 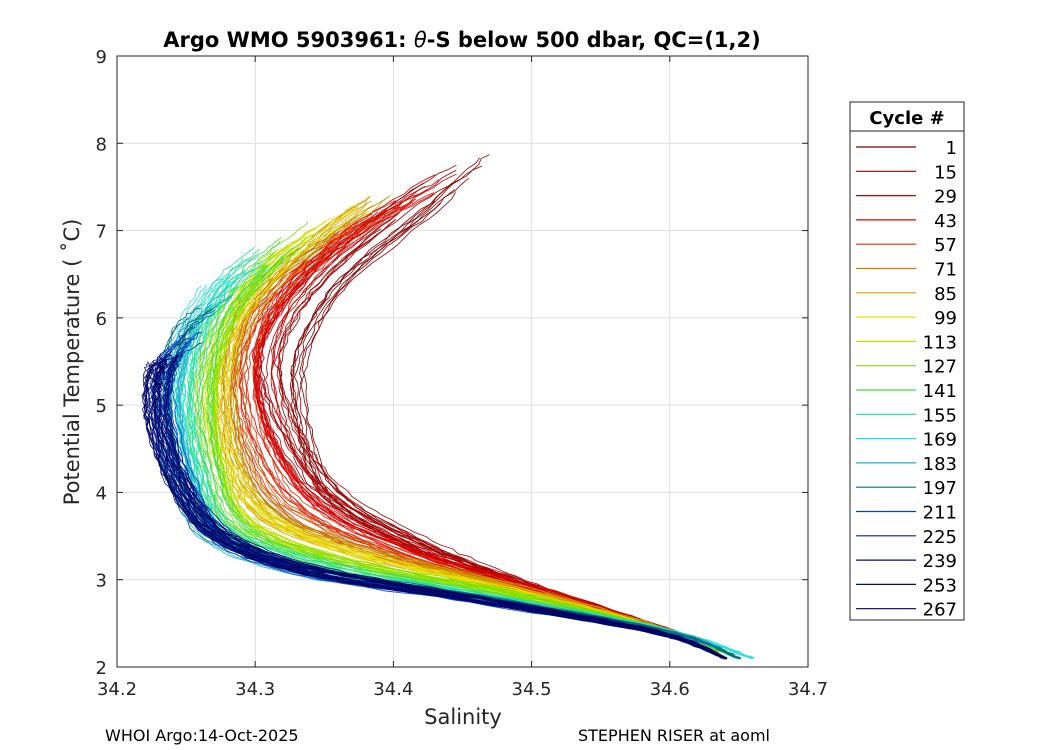 What do you see at coordinates (906, 270) in the screenshot?
I see `legend-entry-71: 71` at bounding box center [906, 270].